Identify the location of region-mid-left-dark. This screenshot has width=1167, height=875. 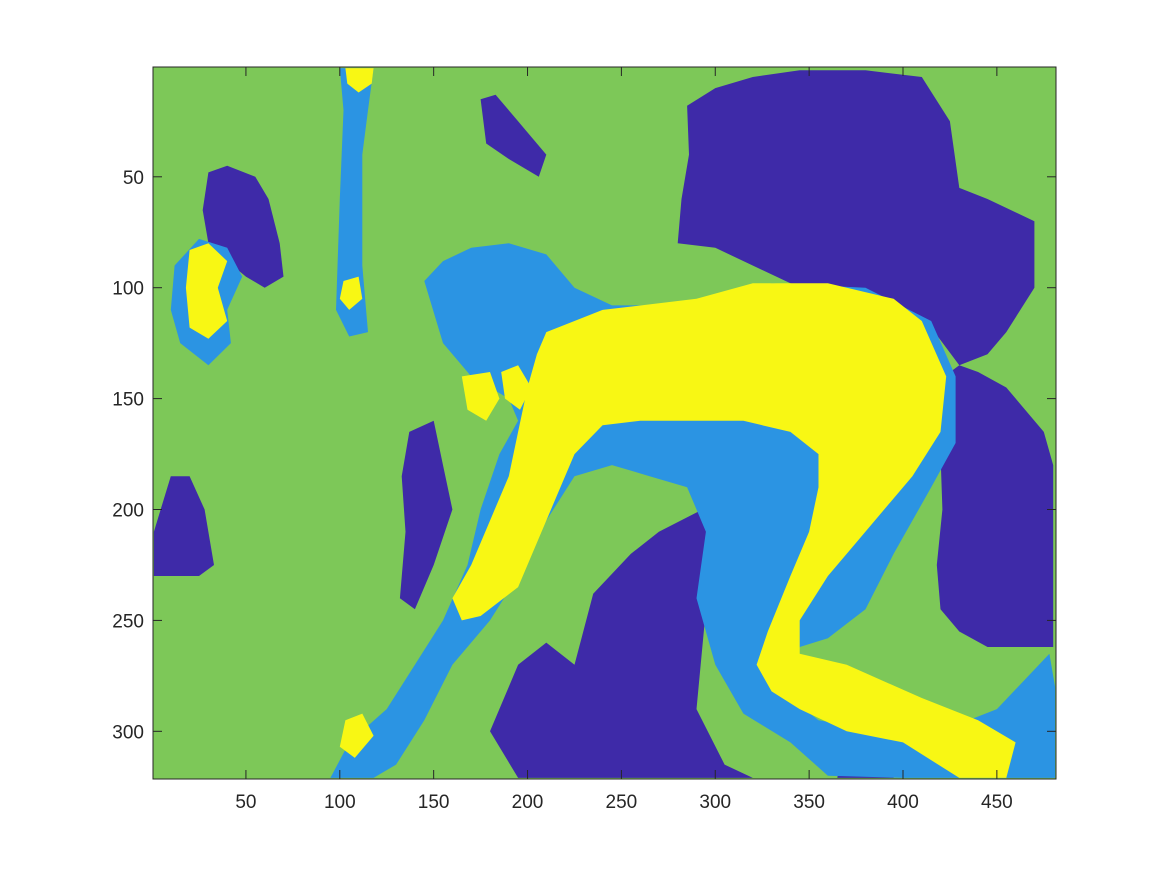
(426, 515).